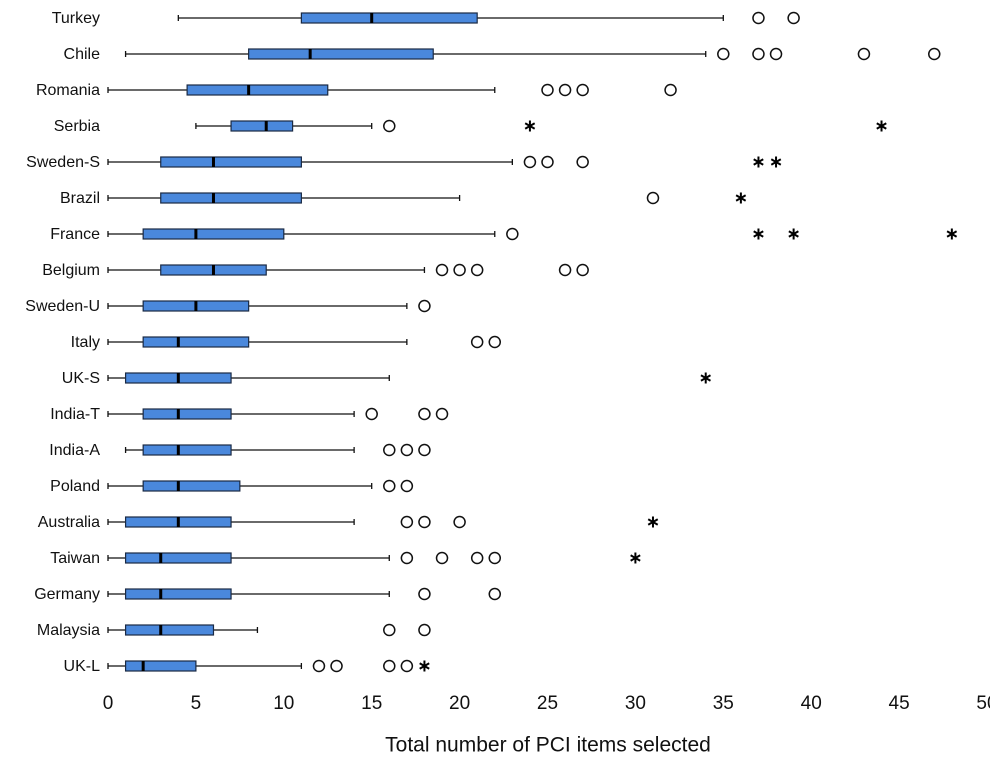 Image resolution: width=990 pixels, height=760 pixels. I want to click on category-label: Chile, so click(82, 54).